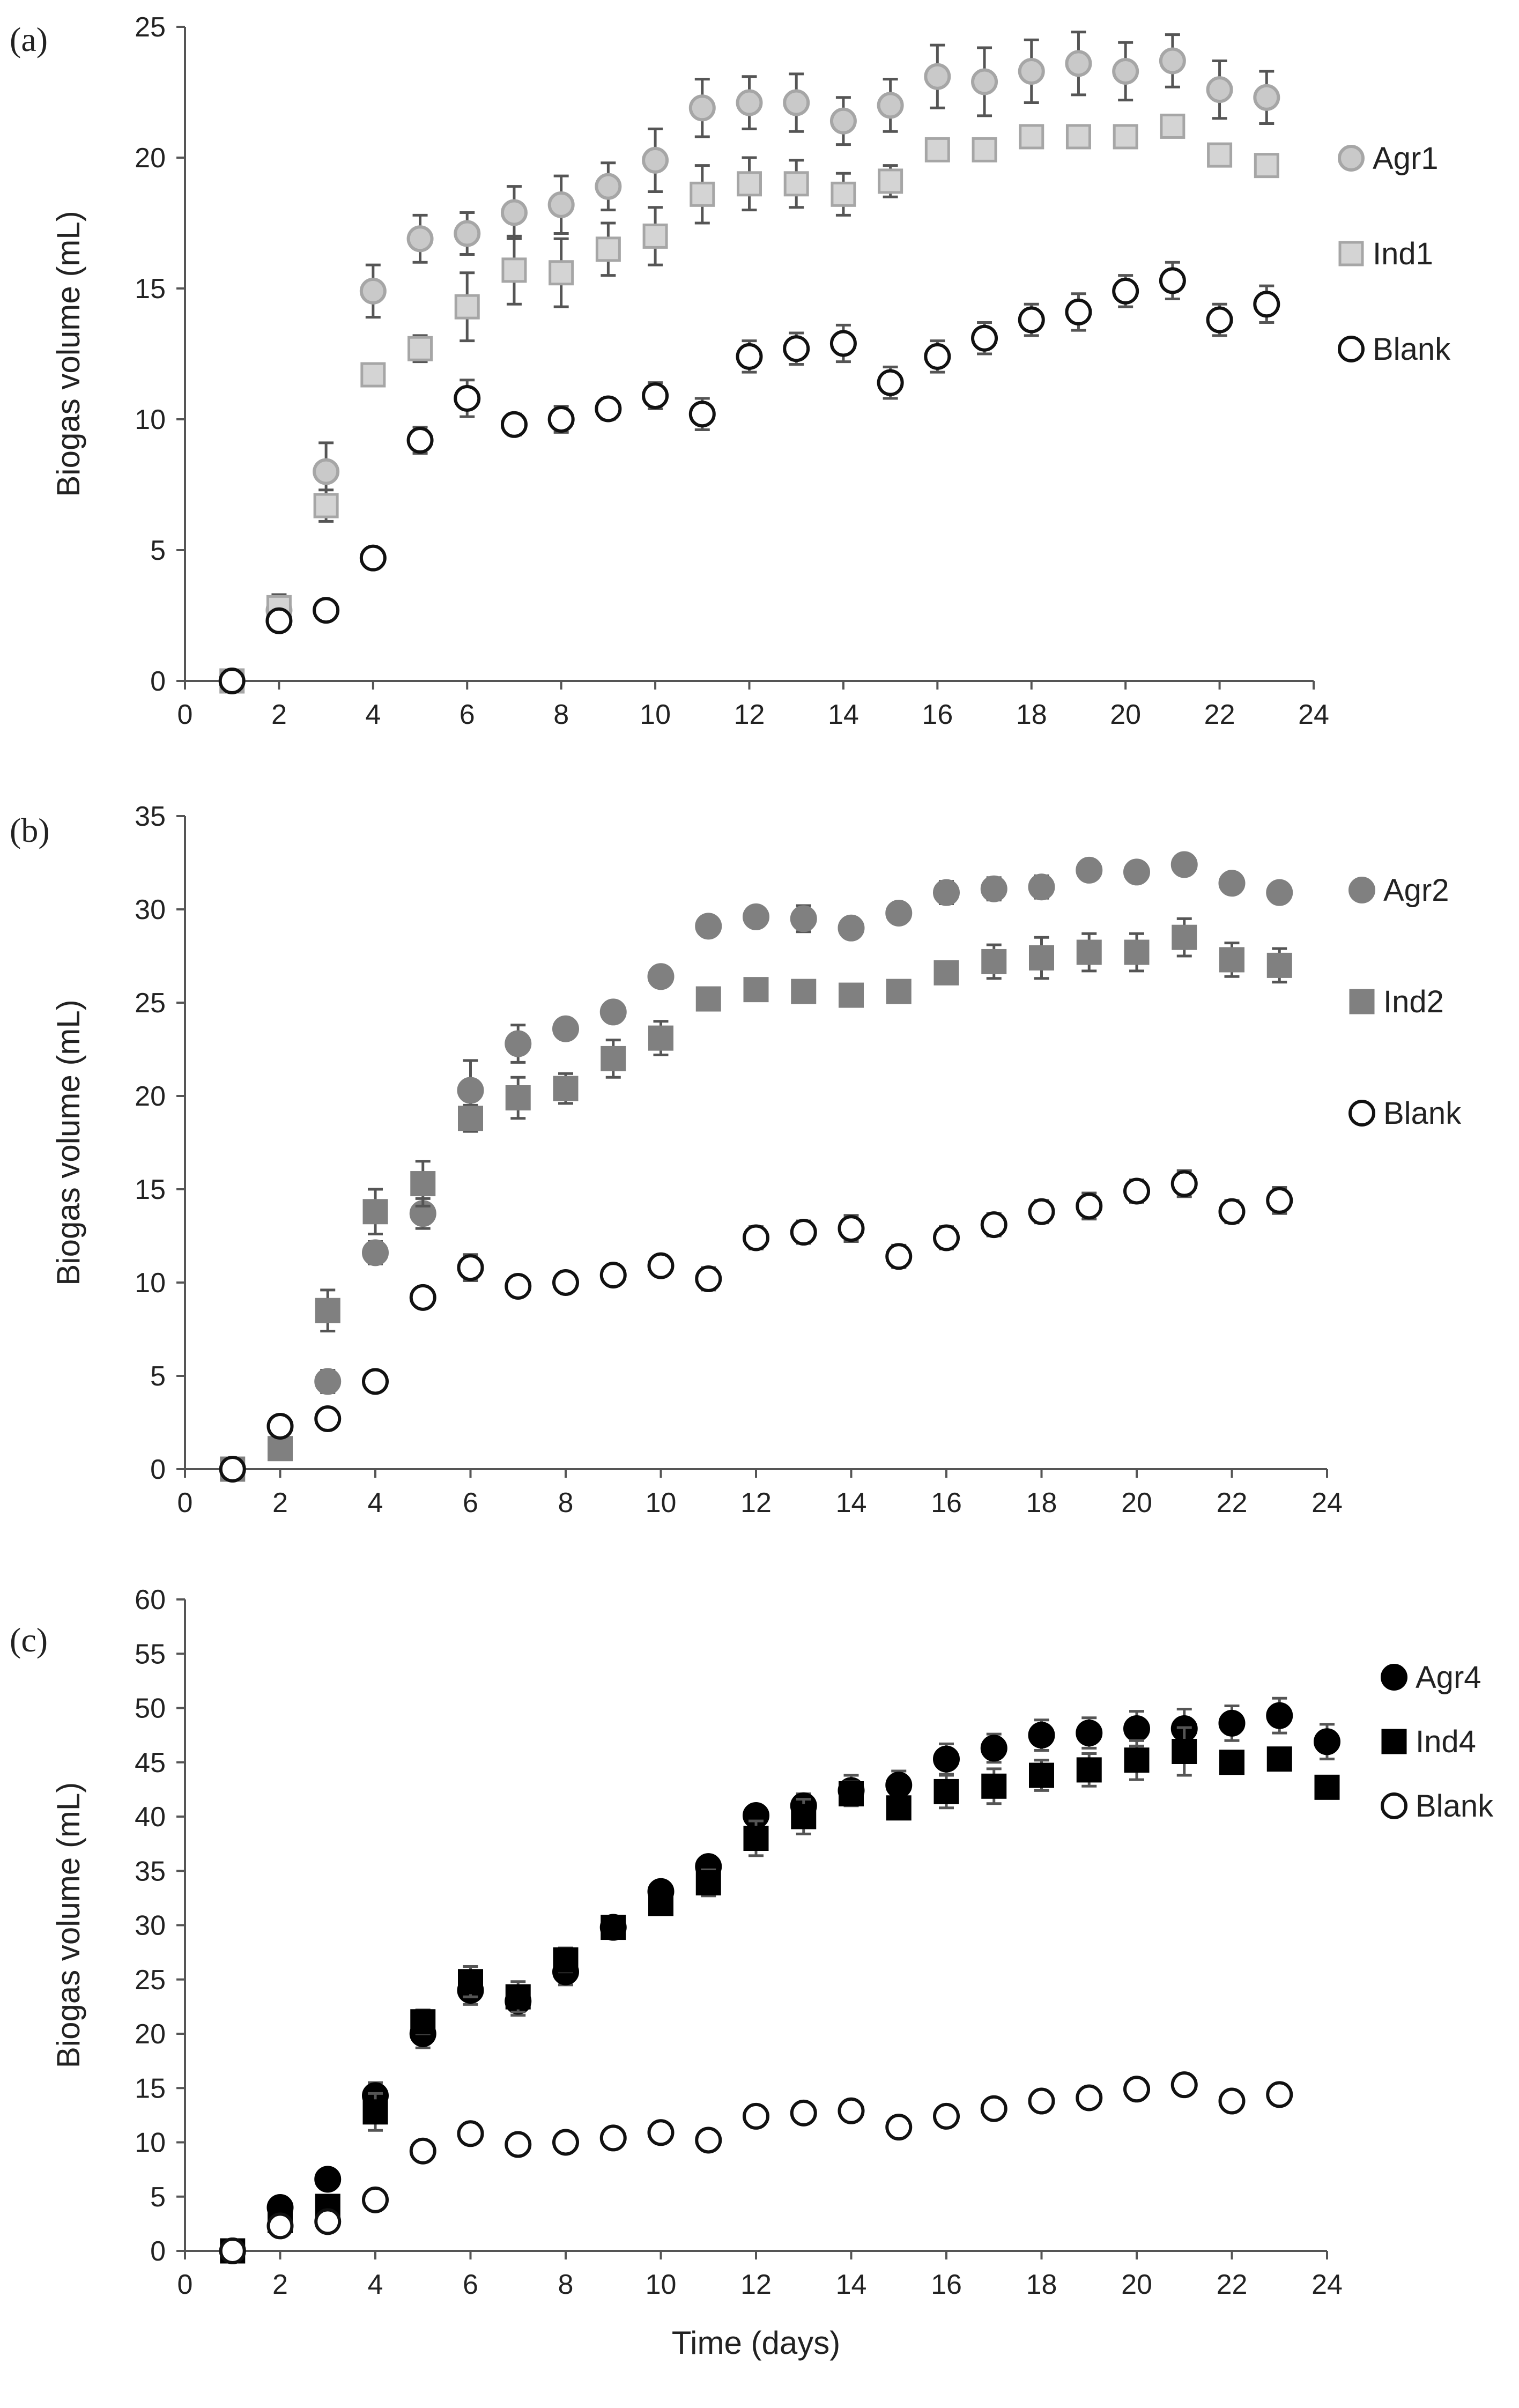  Describe the element at coordinates (661, 1502) in the screenshot. I see `x-tick-label: 10` at that location.